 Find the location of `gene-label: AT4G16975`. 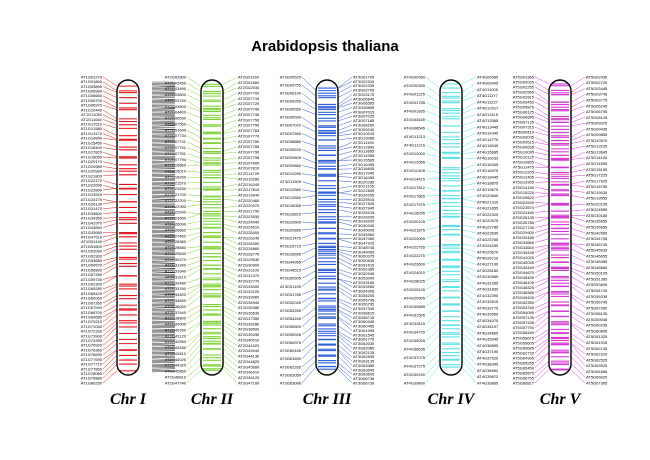

gene-label: AT4G16975 is located at coordinates (488, 170).